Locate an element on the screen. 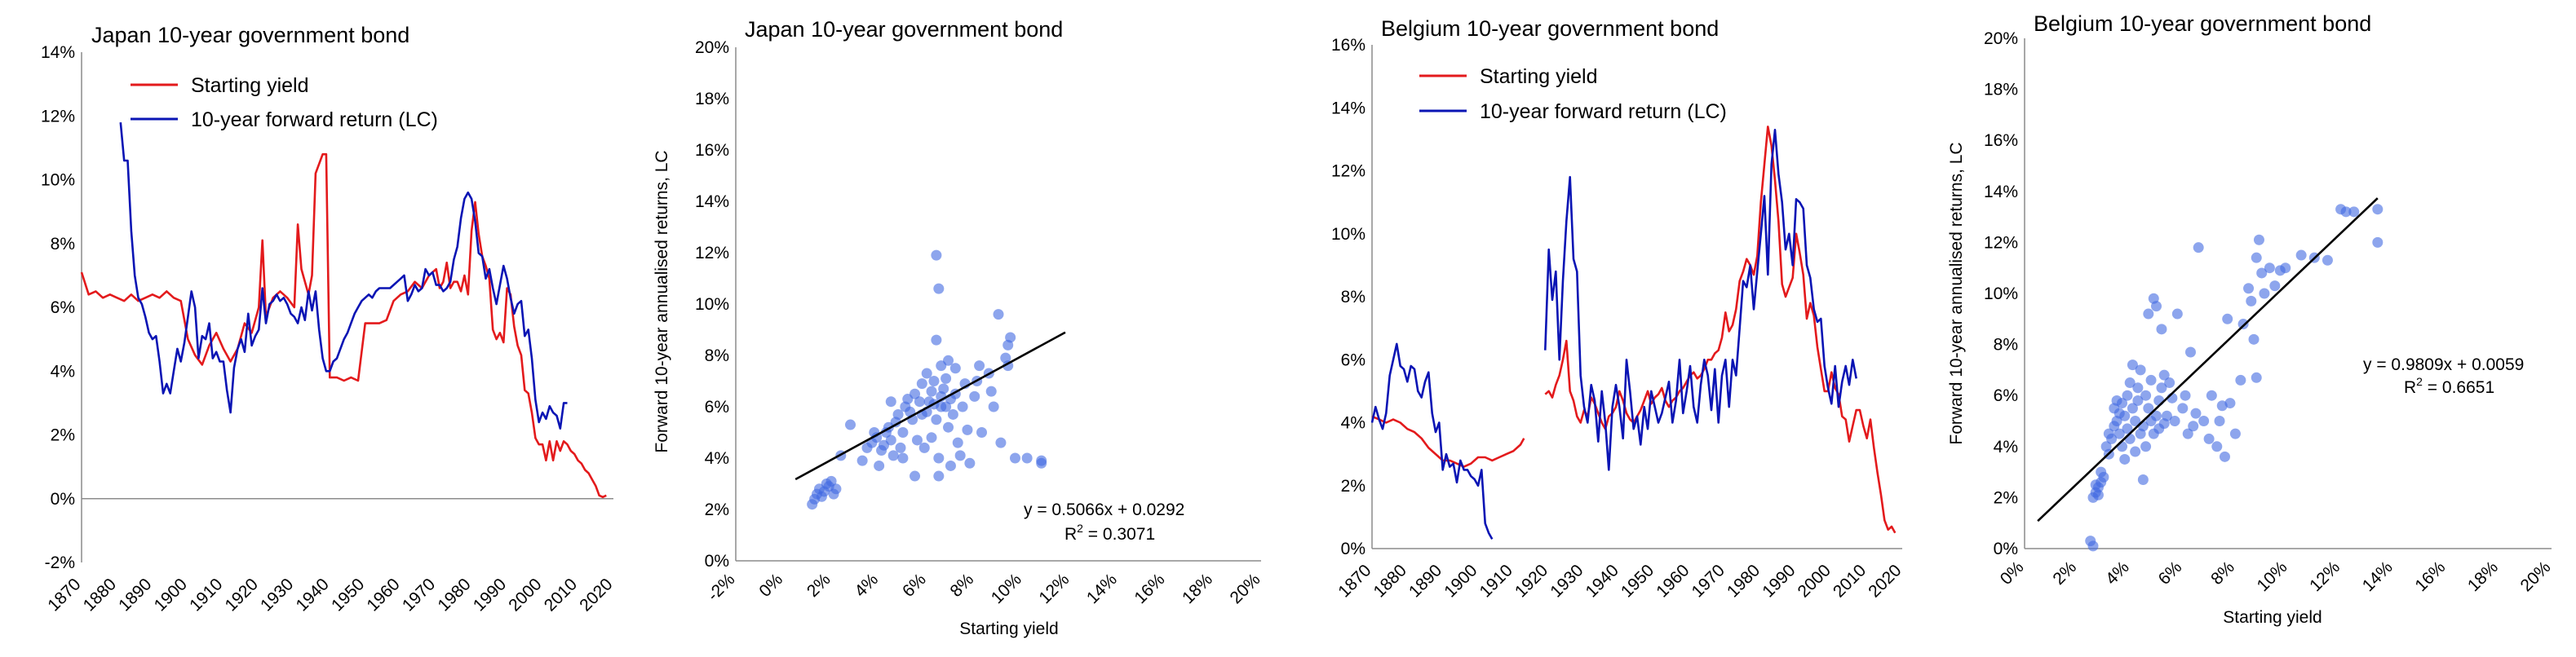 This screenshot has width=2576, height=657. x-tick-label: -2% is located at coordinates (721, 587).